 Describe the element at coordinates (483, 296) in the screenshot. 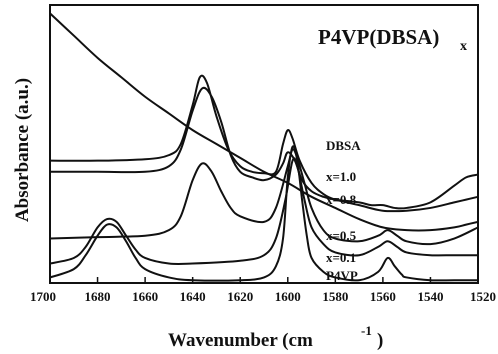

I see `x-tick-label: 1520` at that location.